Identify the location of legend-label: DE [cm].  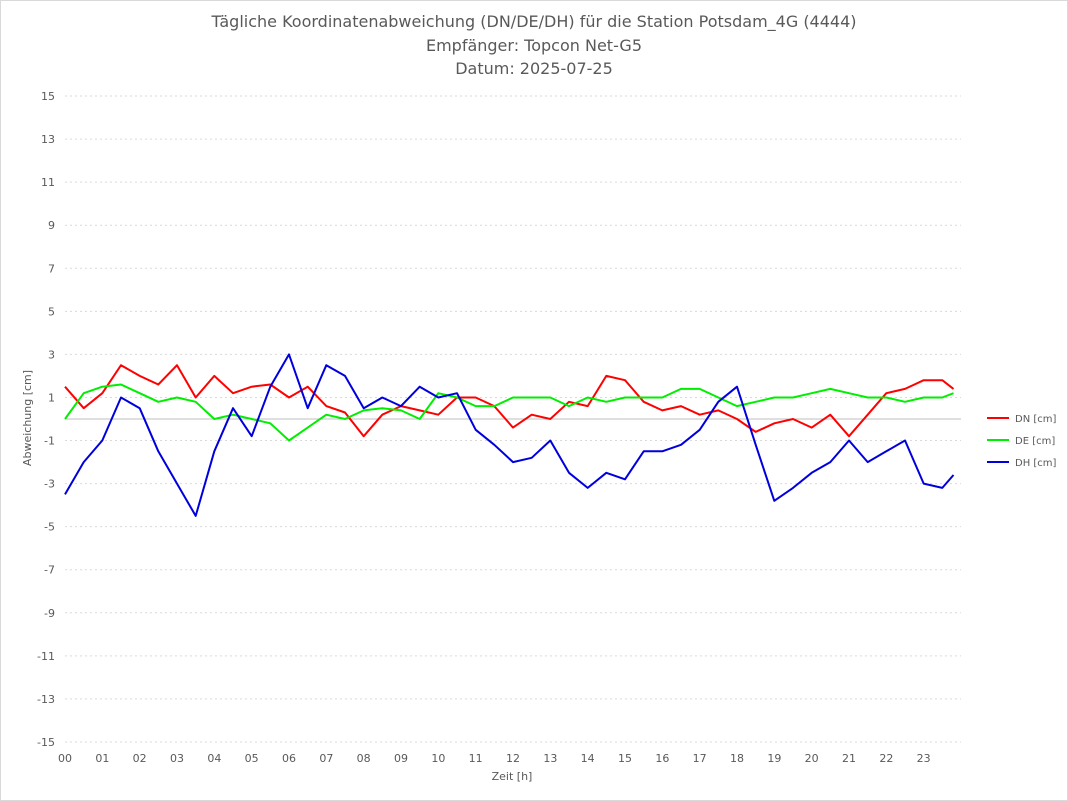
(1035, 441).